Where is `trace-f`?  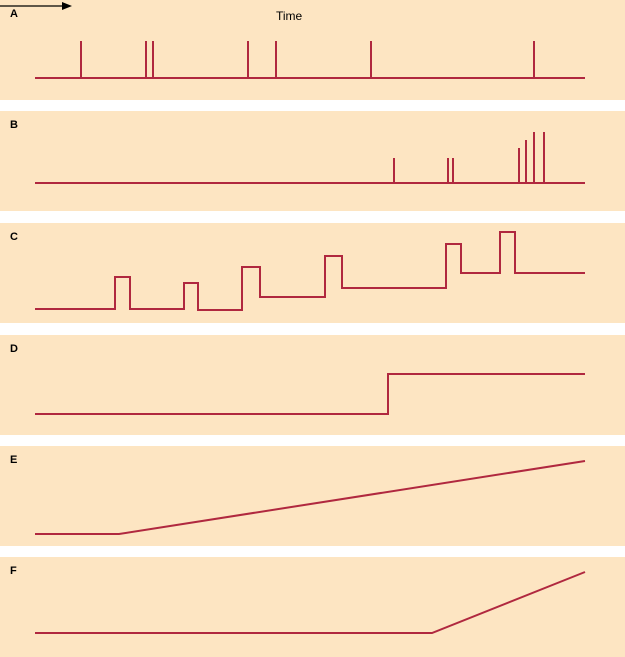
trace-f is located at coordinates (310, 602).